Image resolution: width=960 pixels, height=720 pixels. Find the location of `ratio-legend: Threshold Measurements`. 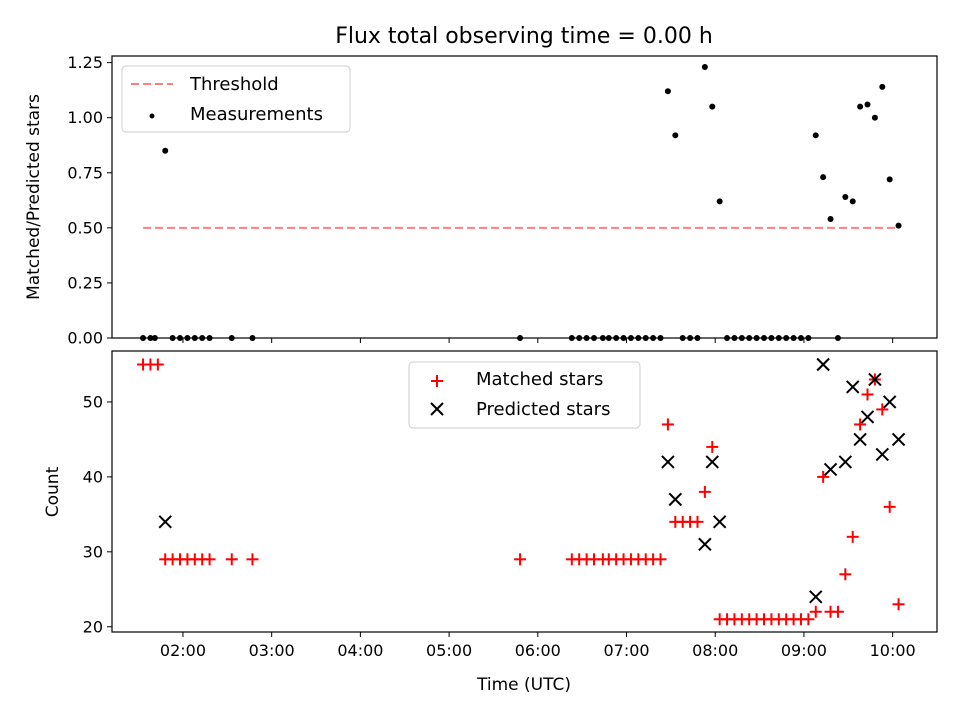

ratio-legend: Threshold Measurements is located at coordinates (236, 99).